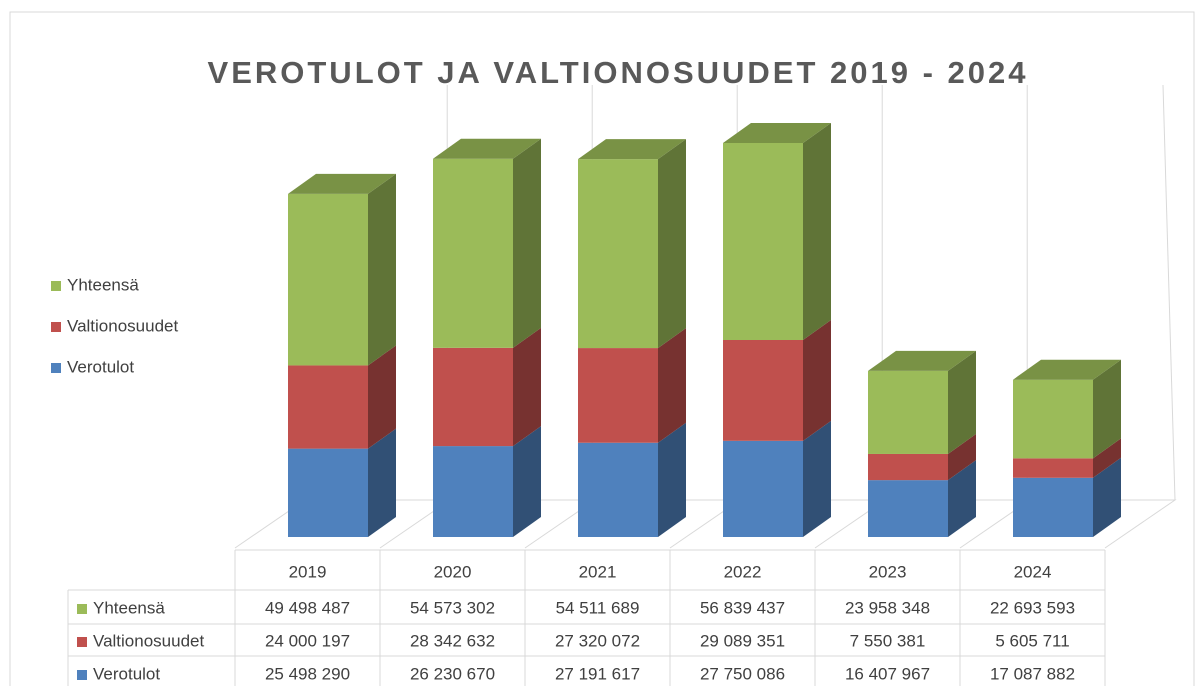 Image resolution: width=1195 pixels, height=686 pixels. I want to click on table-cell: 27 320 072, so click(597, 640).